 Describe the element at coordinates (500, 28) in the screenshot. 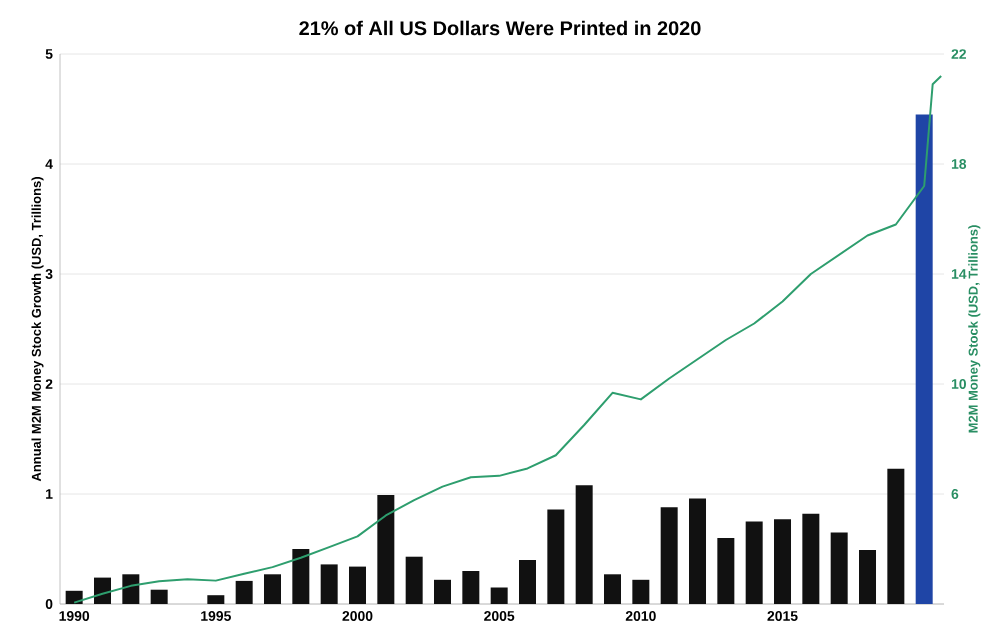

I see `chart-title: 21% of All US Dollars Were Printed in 2020` at that location.